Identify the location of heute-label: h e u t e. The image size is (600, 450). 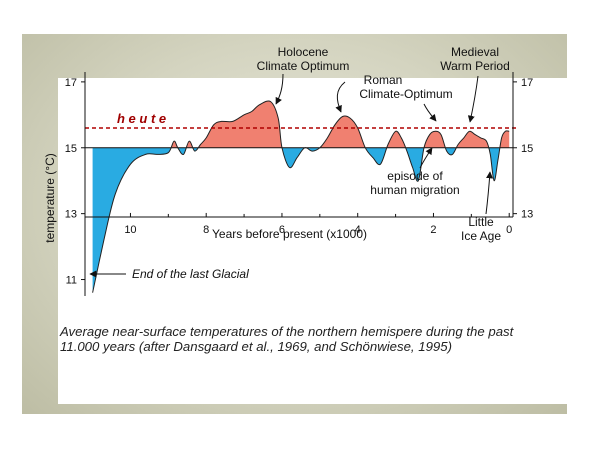
(141, 118).